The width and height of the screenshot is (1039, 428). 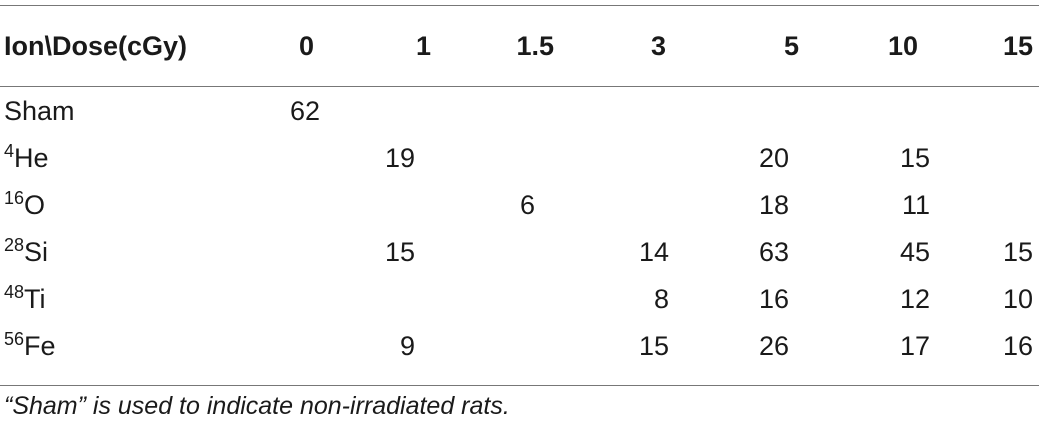 What do you see at coordinates (123, 299) in the screenshot?
I see `ion-label: 48Ti` at bounding box center [123, 299].